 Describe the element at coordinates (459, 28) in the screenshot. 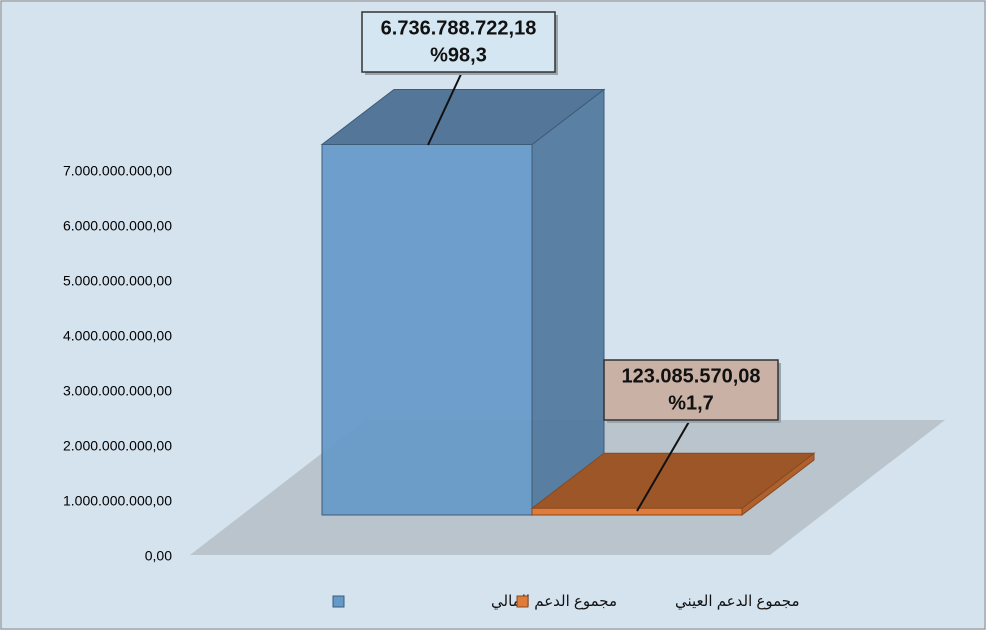

I see `data-label: 6.736.788.722,18` at that location.